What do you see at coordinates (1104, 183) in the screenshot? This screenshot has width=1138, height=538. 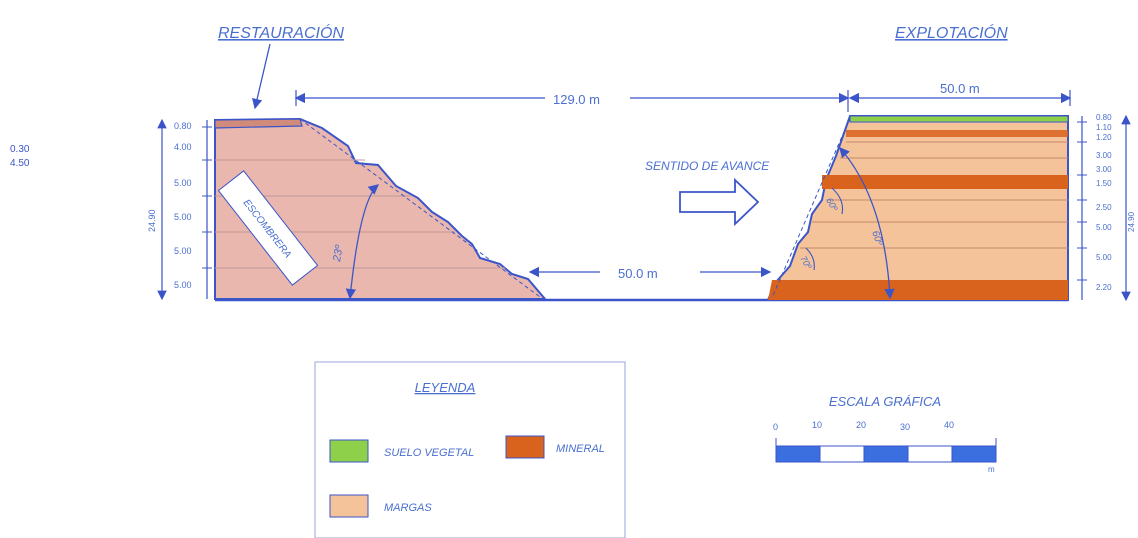 I see `right-t-5: 1.50` at bounding box center [1104, 183].